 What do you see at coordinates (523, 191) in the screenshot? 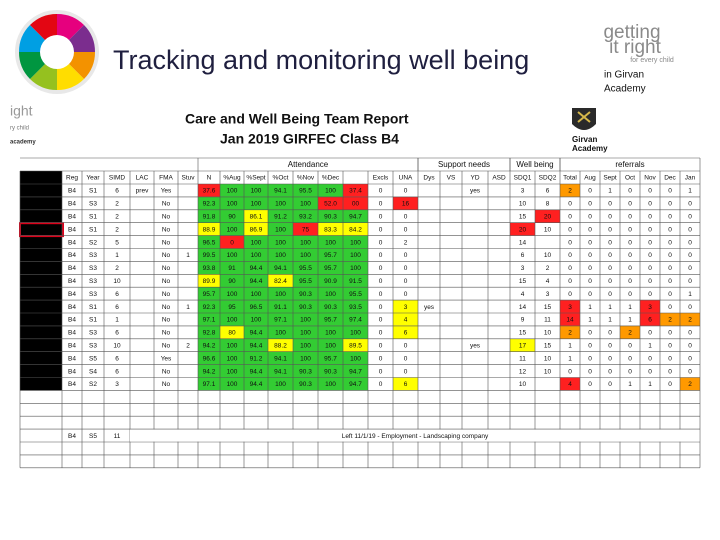
I see `cell: 3` at bounding box center [523, 191].